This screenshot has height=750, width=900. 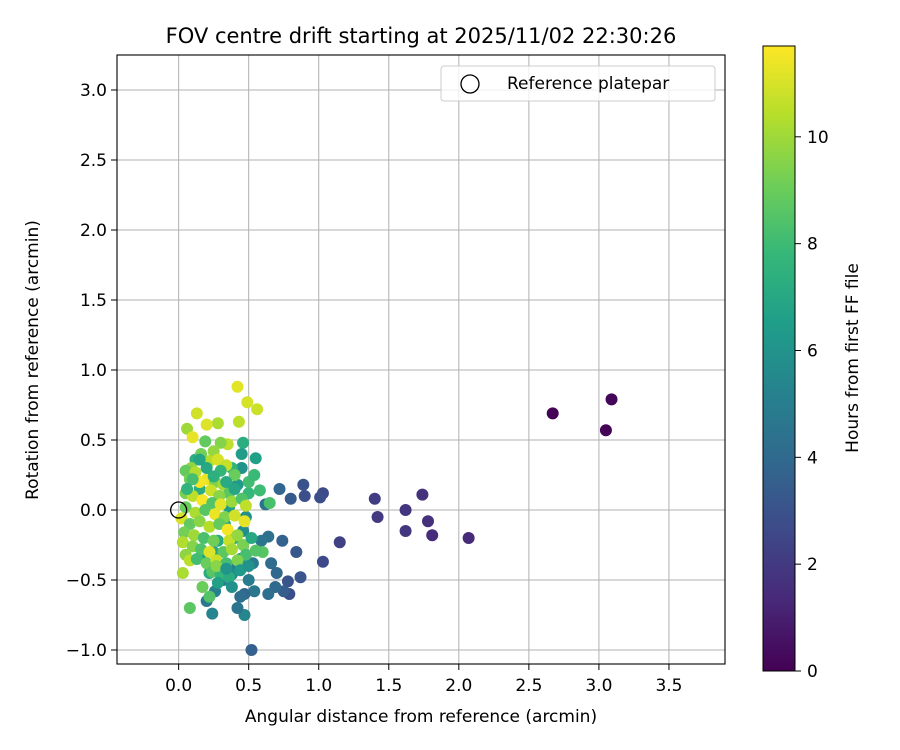 What do you see at coordinates (528, 686) in the screenshot?
I see `x-tick-label: 2.5` at bounding box center [528, 686].